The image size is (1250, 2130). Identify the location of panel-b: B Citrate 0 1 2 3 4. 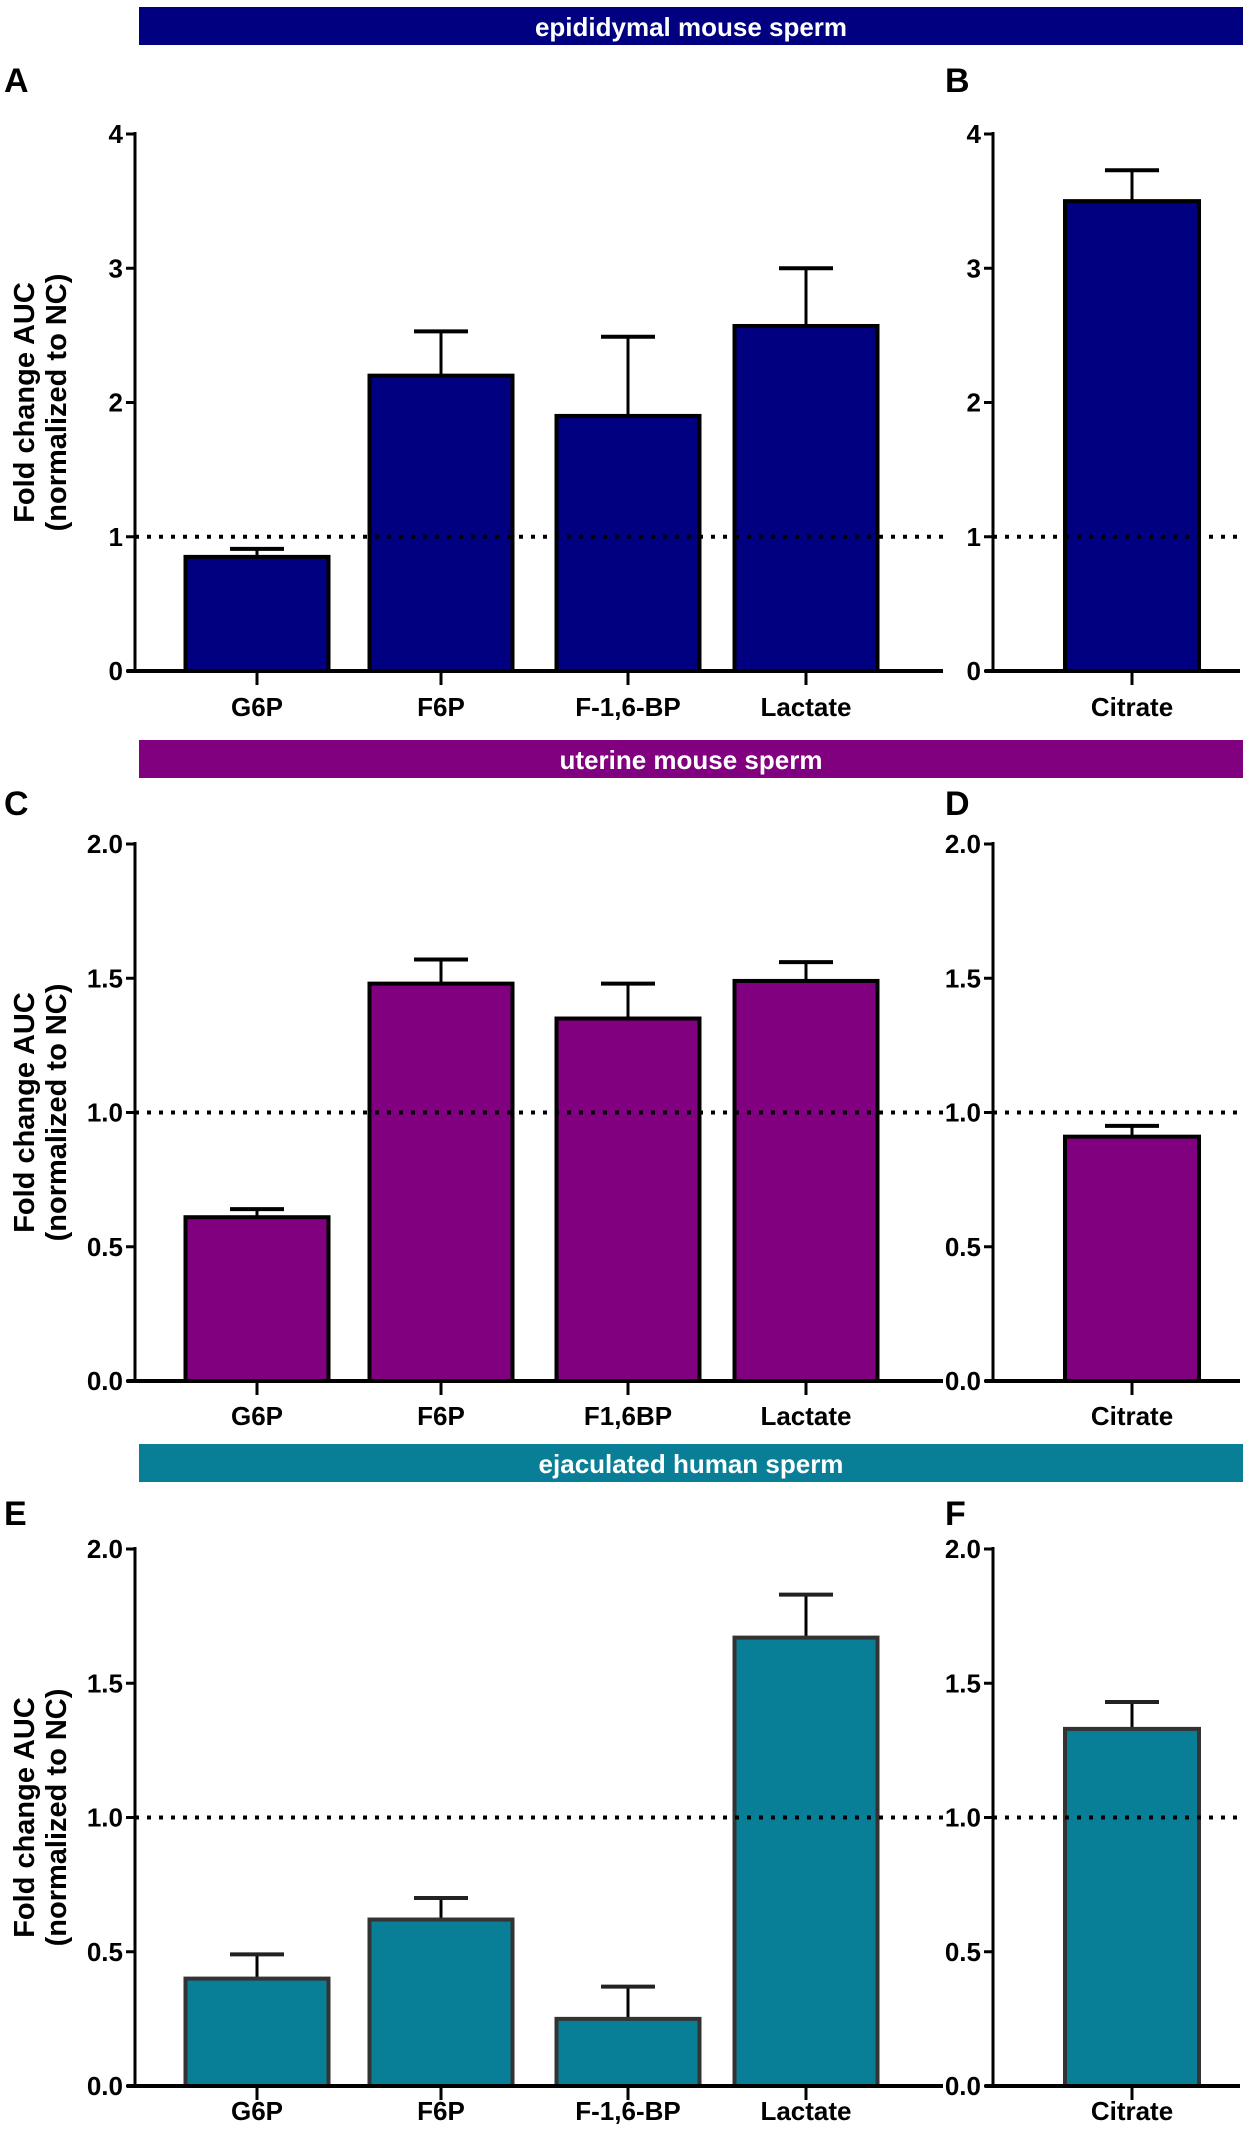
(1092, 392).